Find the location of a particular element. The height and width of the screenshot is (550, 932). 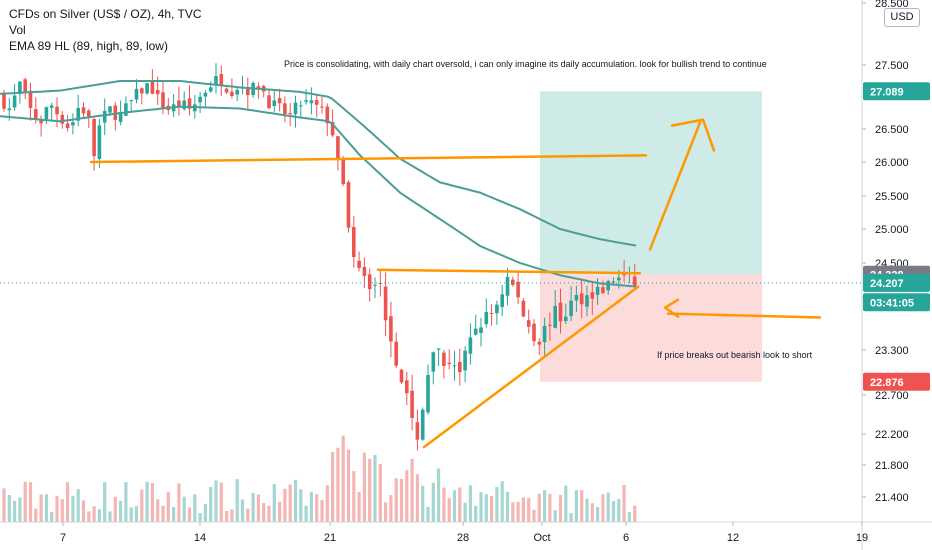

rising-trendline is located at coordinates (531, 367).